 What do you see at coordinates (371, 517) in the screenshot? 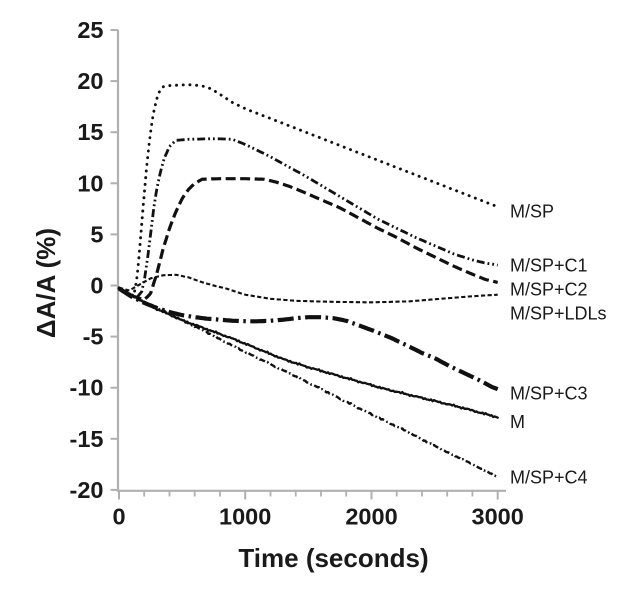
I see `x-tick-label: 2000` at bounding box center [371, 517].